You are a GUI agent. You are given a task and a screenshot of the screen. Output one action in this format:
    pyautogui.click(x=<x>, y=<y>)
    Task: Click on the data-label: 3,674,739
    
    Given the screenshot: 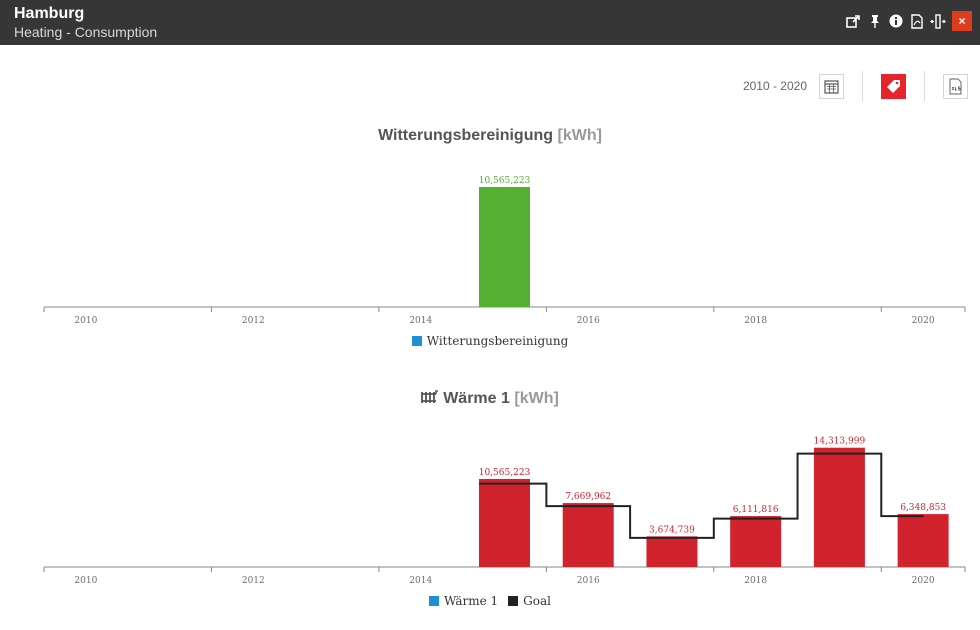 What is the action you would take?
    pyautogui.click(x=672, y=530)
    